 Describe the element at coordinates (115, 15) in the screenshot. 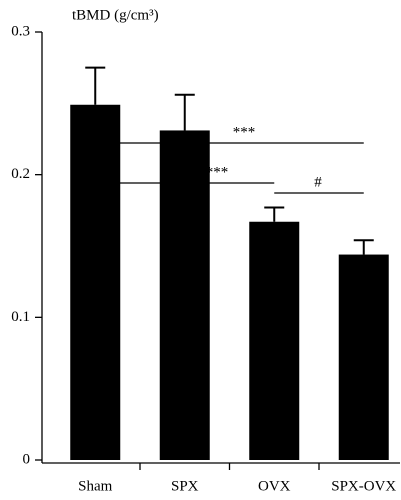

I see `y-axis-title: tBMD (g/cm³)` at that location.